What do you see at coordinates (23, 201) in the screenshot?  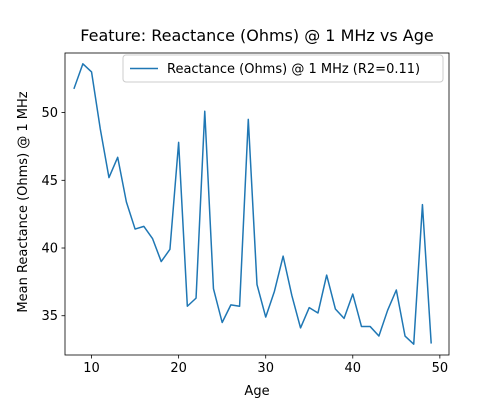 I see `y-axis-label: Mean Reactance (Ohms) @ 1 MHz` at bounding box center [23, 201].